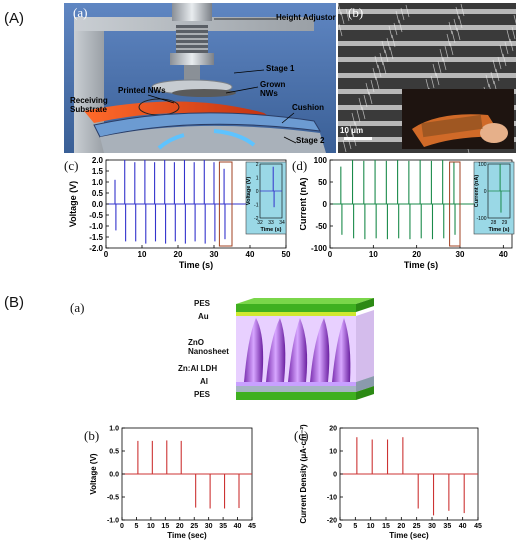 Image resolution: width=521 pixels, height=550 pixels. I want to click on layer-label-au: Au, so click(203, 316).